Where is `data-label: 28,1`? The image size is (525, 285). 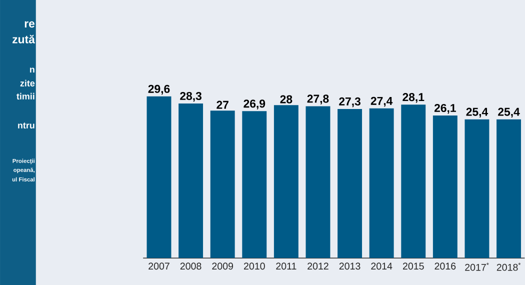 data-label: 28,1 is located at coordinates (413, 97).